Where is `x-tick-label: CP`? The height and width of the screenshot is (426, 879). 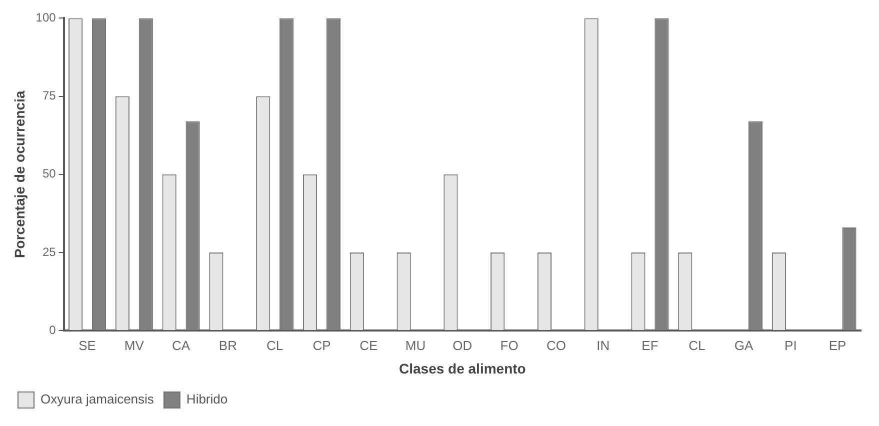 x-tick-label: CP is located at coordinates (321, 345).